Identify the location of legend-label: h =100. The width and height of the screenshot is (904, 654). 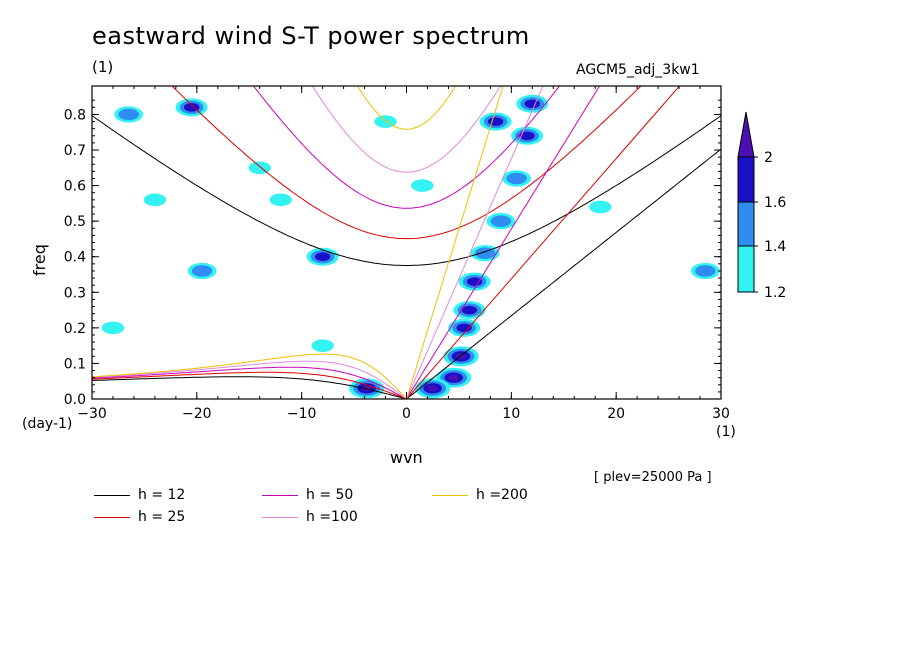
(332, 517).